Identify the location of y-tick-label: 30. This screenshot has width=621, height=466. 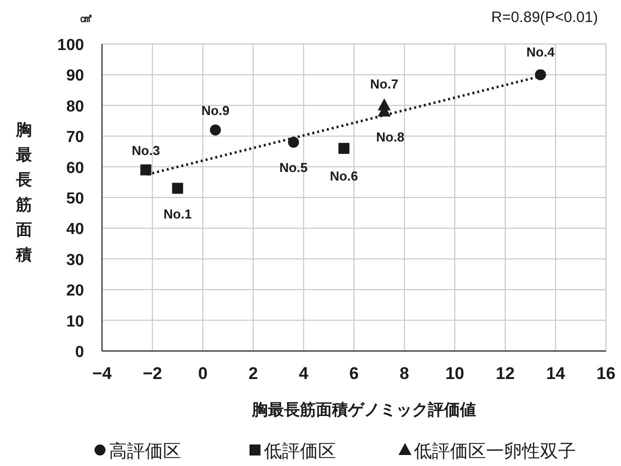
(75, 260).